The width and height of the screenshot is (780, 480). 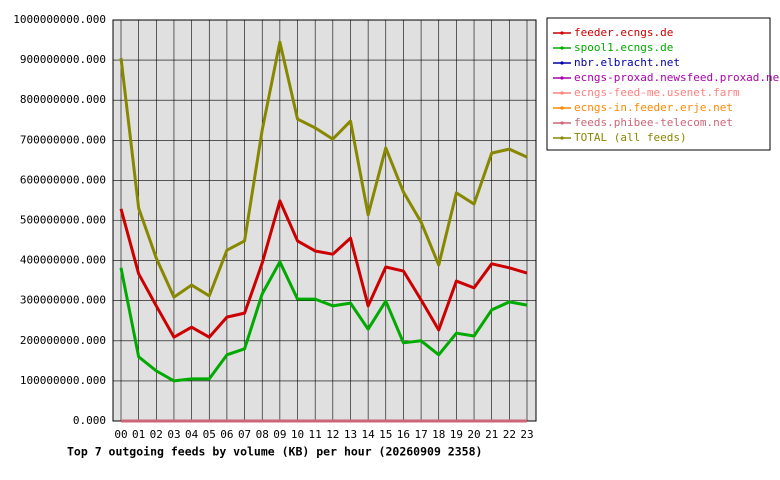 I want to click on x-tick-label: 19, so click(x=456, y=434).